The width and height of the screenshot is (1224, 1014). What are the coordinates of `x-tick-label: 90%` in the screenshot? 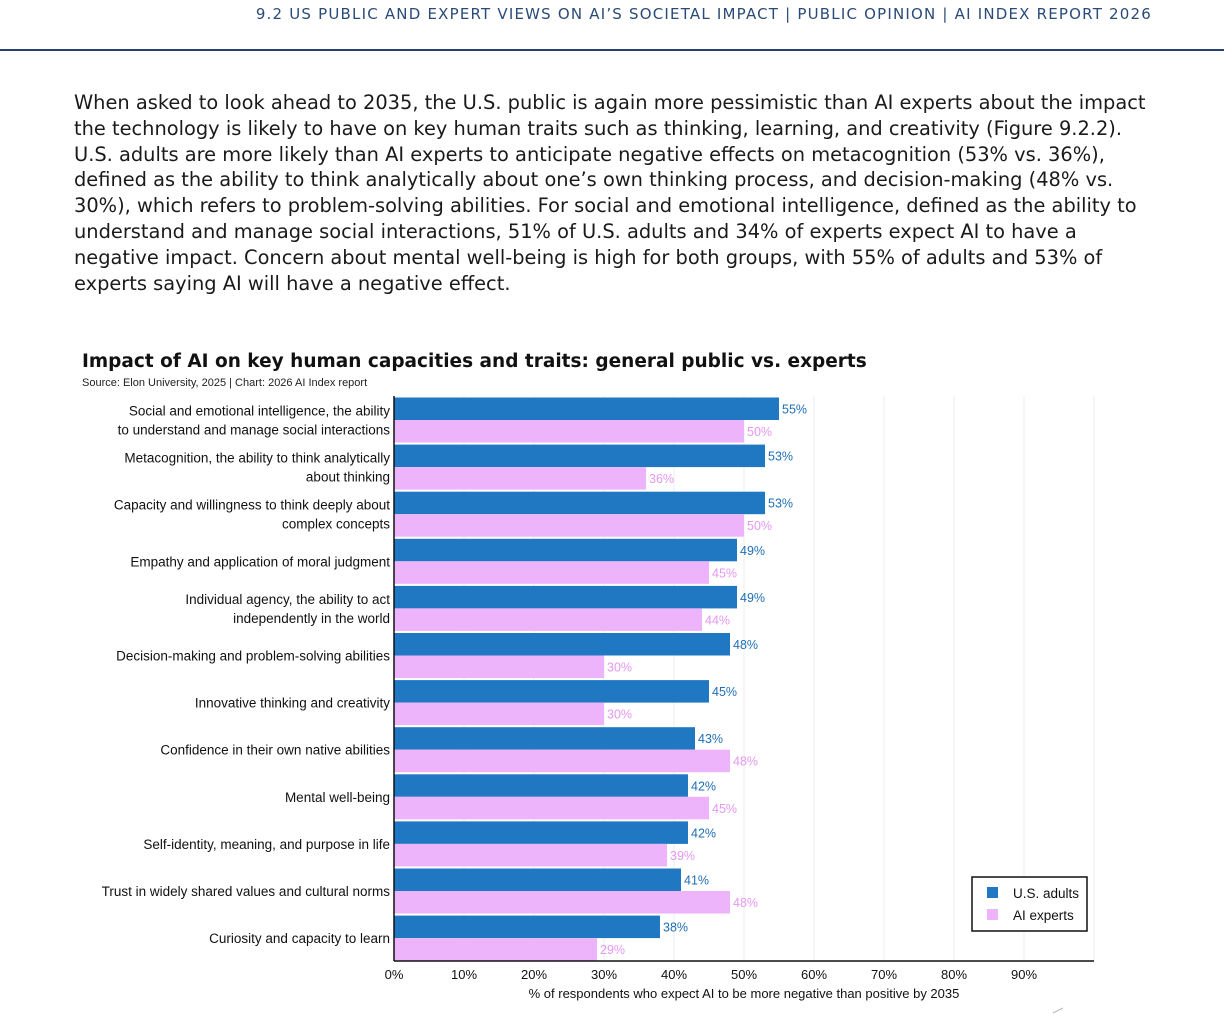 It's located at (1024, 974).